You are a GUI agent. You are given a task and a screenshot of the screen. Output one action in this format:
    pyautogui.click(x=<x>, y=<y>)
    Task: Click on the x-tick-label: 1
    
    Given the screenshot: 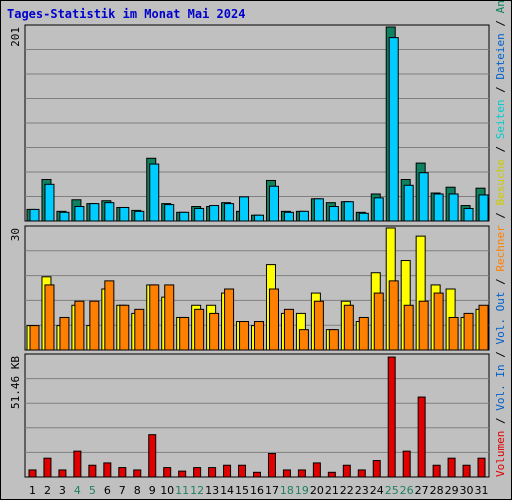 What is the action you would take?
    pyautogui.click(x=32, y=490)
    